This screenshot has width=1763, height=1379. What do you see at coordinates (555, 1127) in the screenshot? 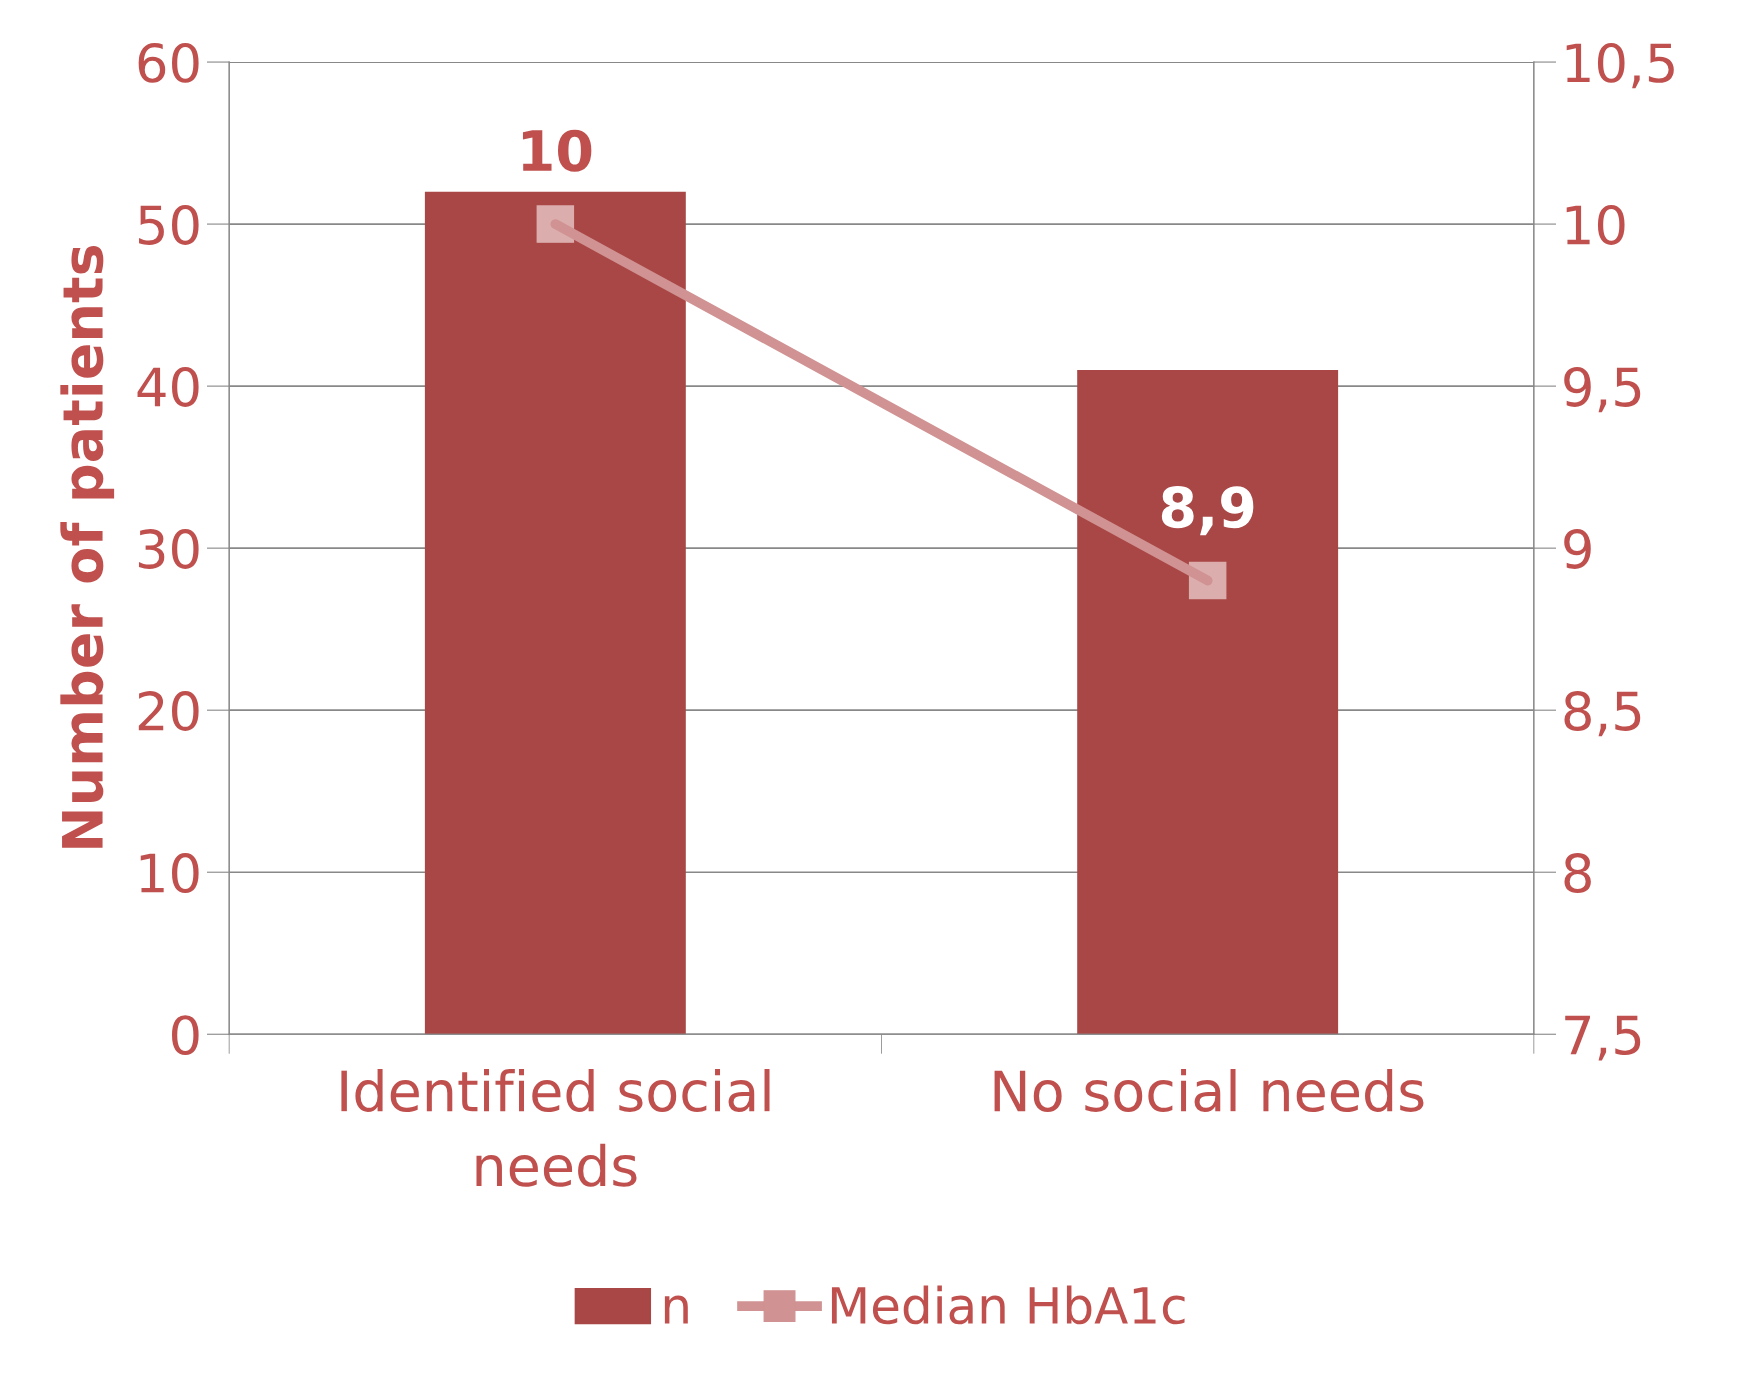
I see `x-tick-label: Identified social needs` at bounding box center [555, 1127].